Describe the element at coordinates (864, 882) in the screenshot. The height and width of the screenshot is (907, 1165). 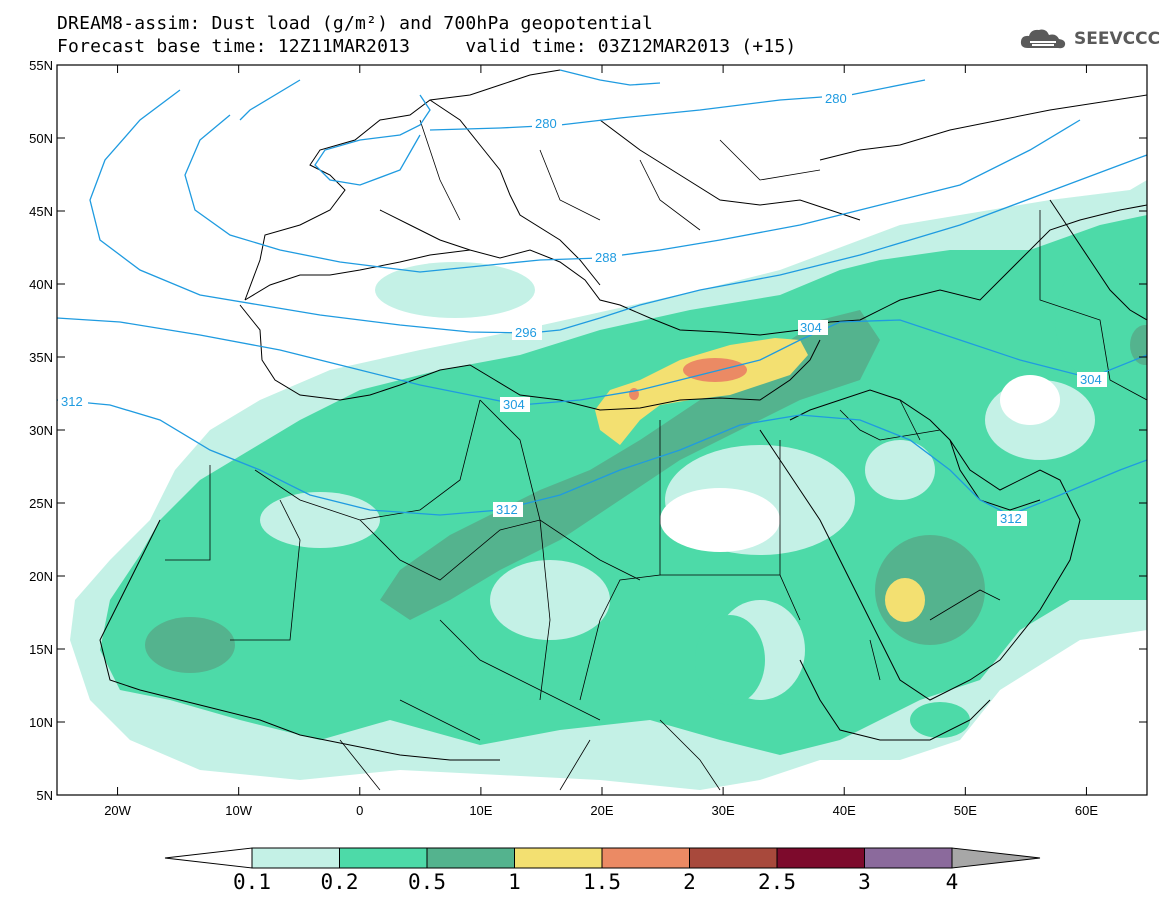
I see `colorbar-label: 3` at that location.